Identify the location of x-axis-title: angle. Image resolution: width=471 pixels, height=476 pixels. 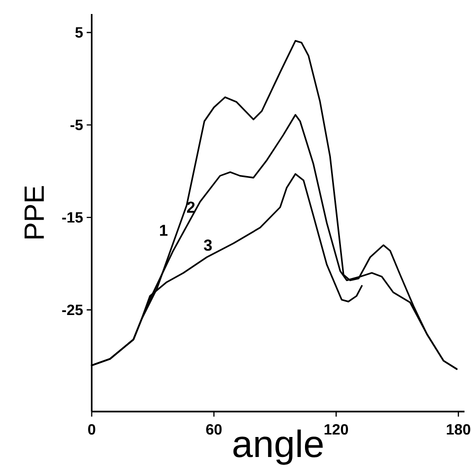
(278, 447).